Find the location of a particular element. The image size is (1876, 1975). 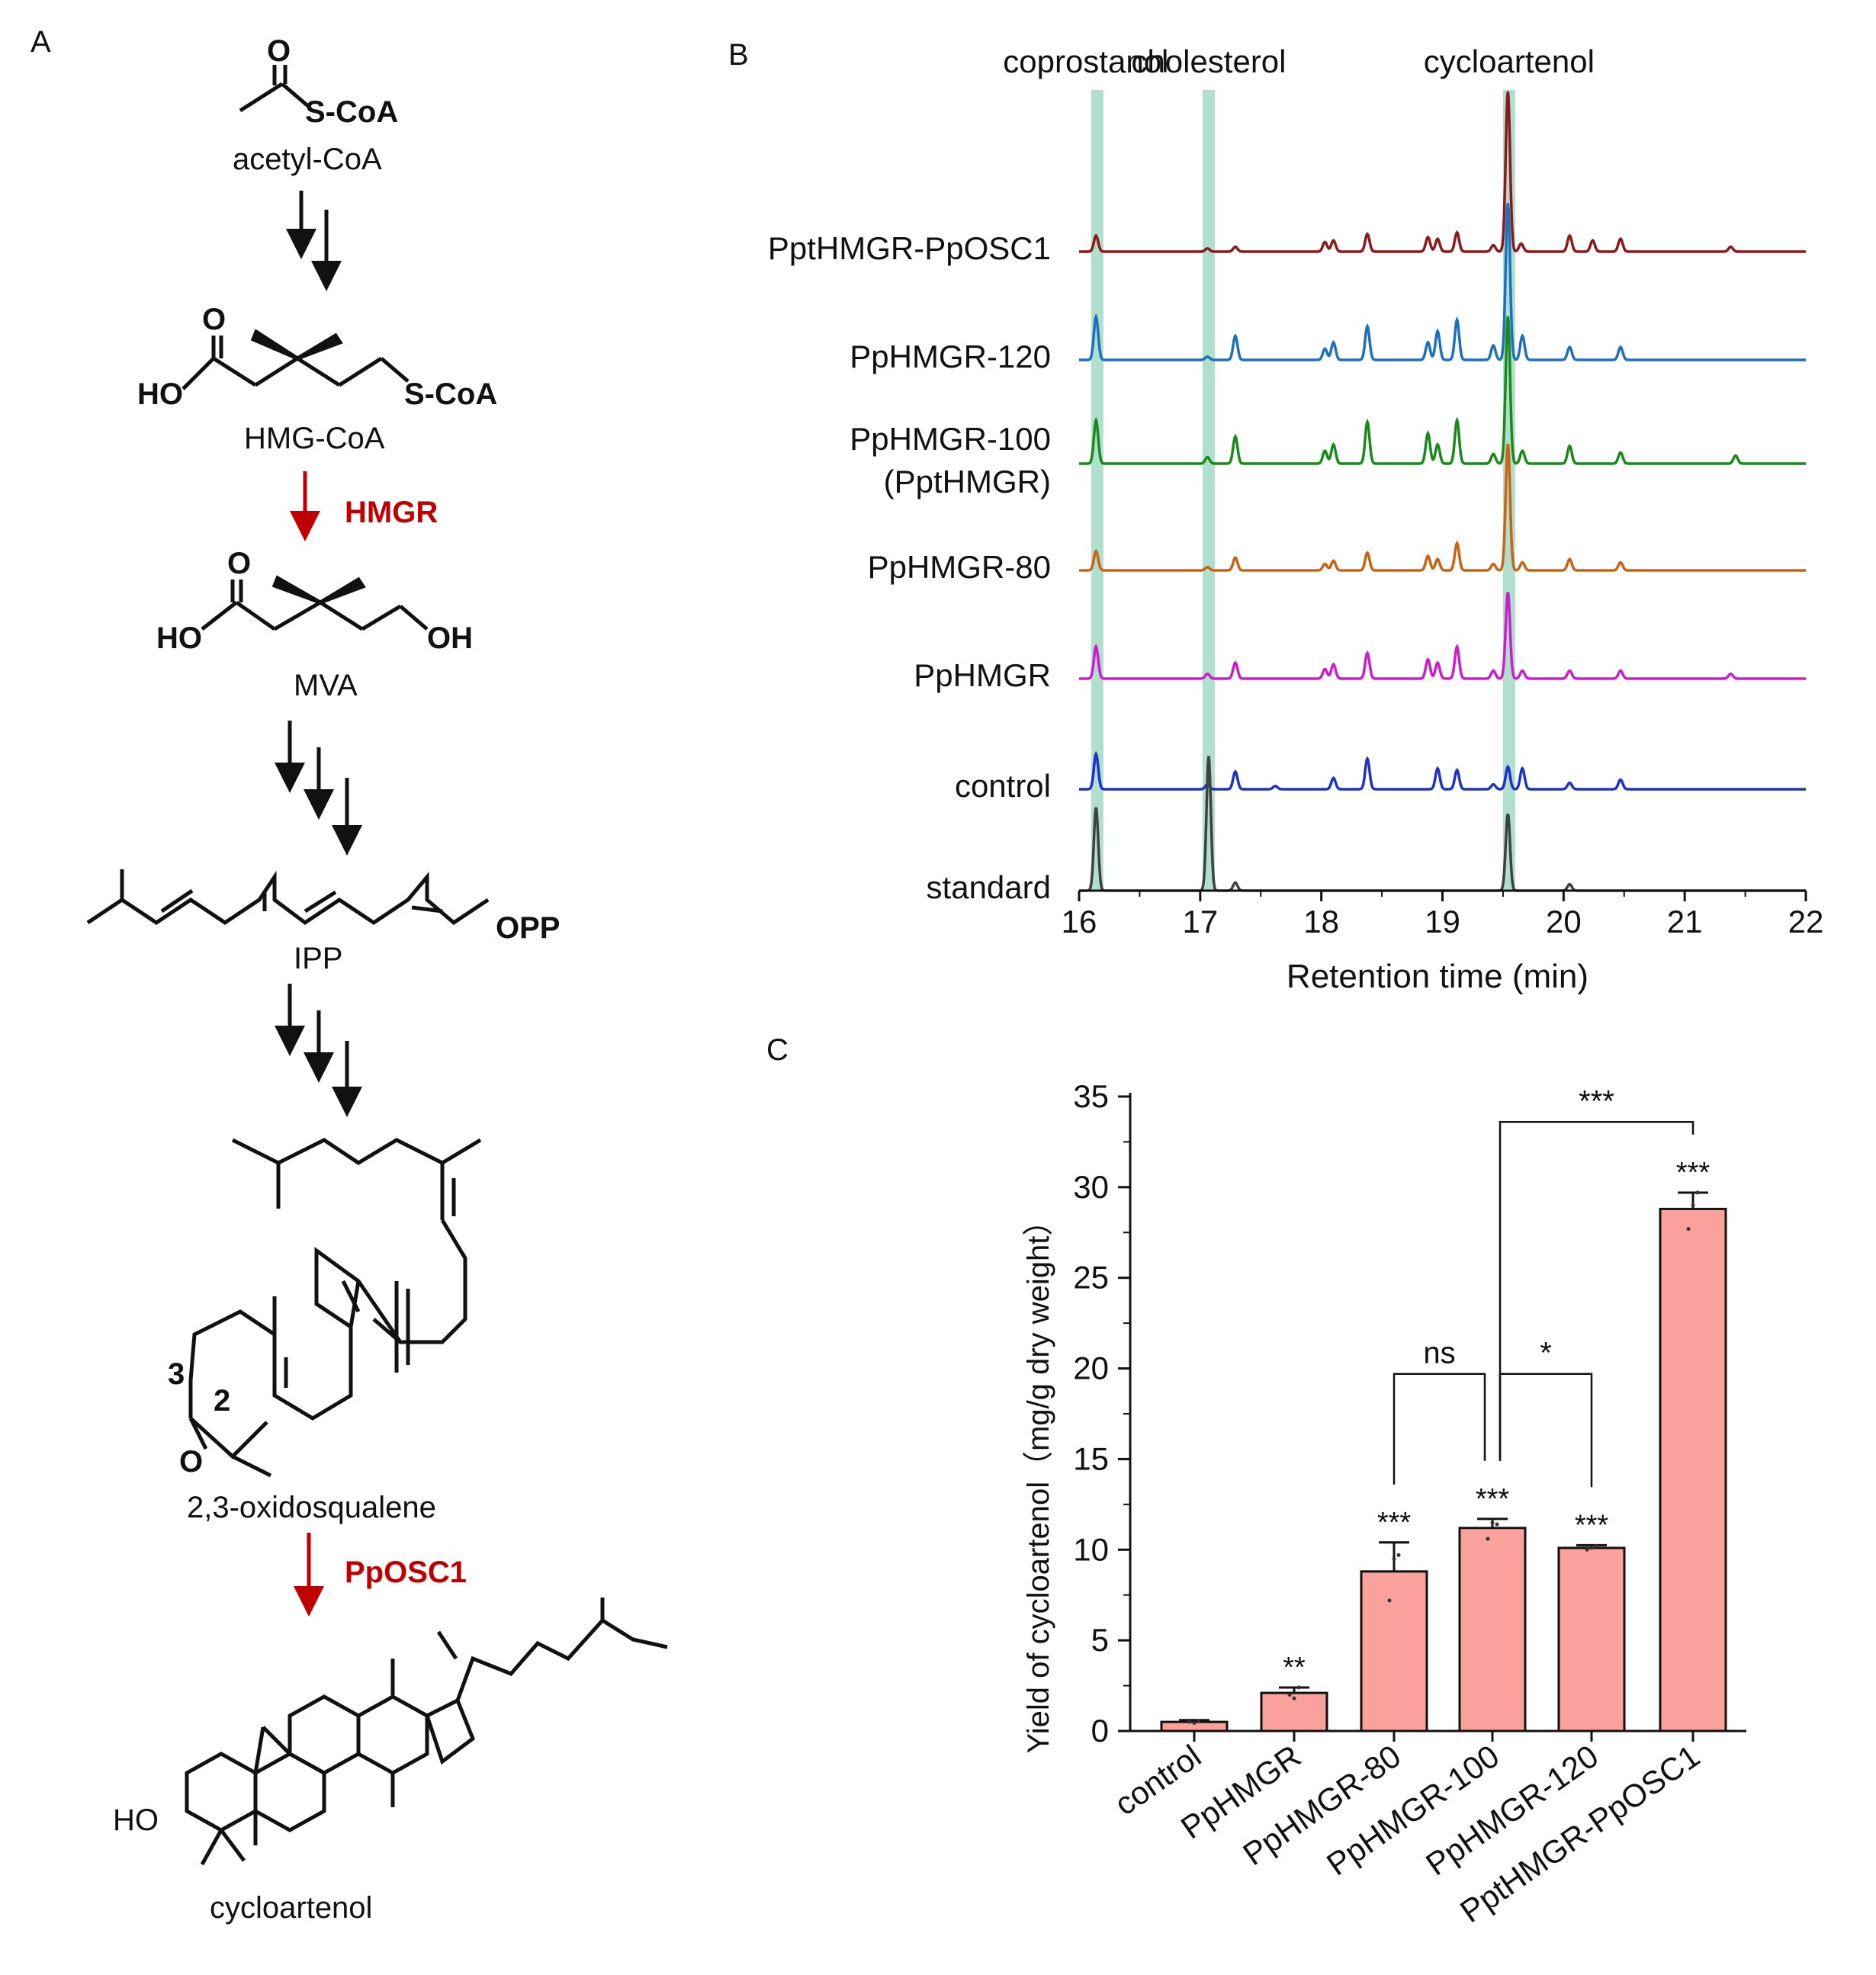

y-tick-label-3: 15 is located at coordinates (1091, 1458).